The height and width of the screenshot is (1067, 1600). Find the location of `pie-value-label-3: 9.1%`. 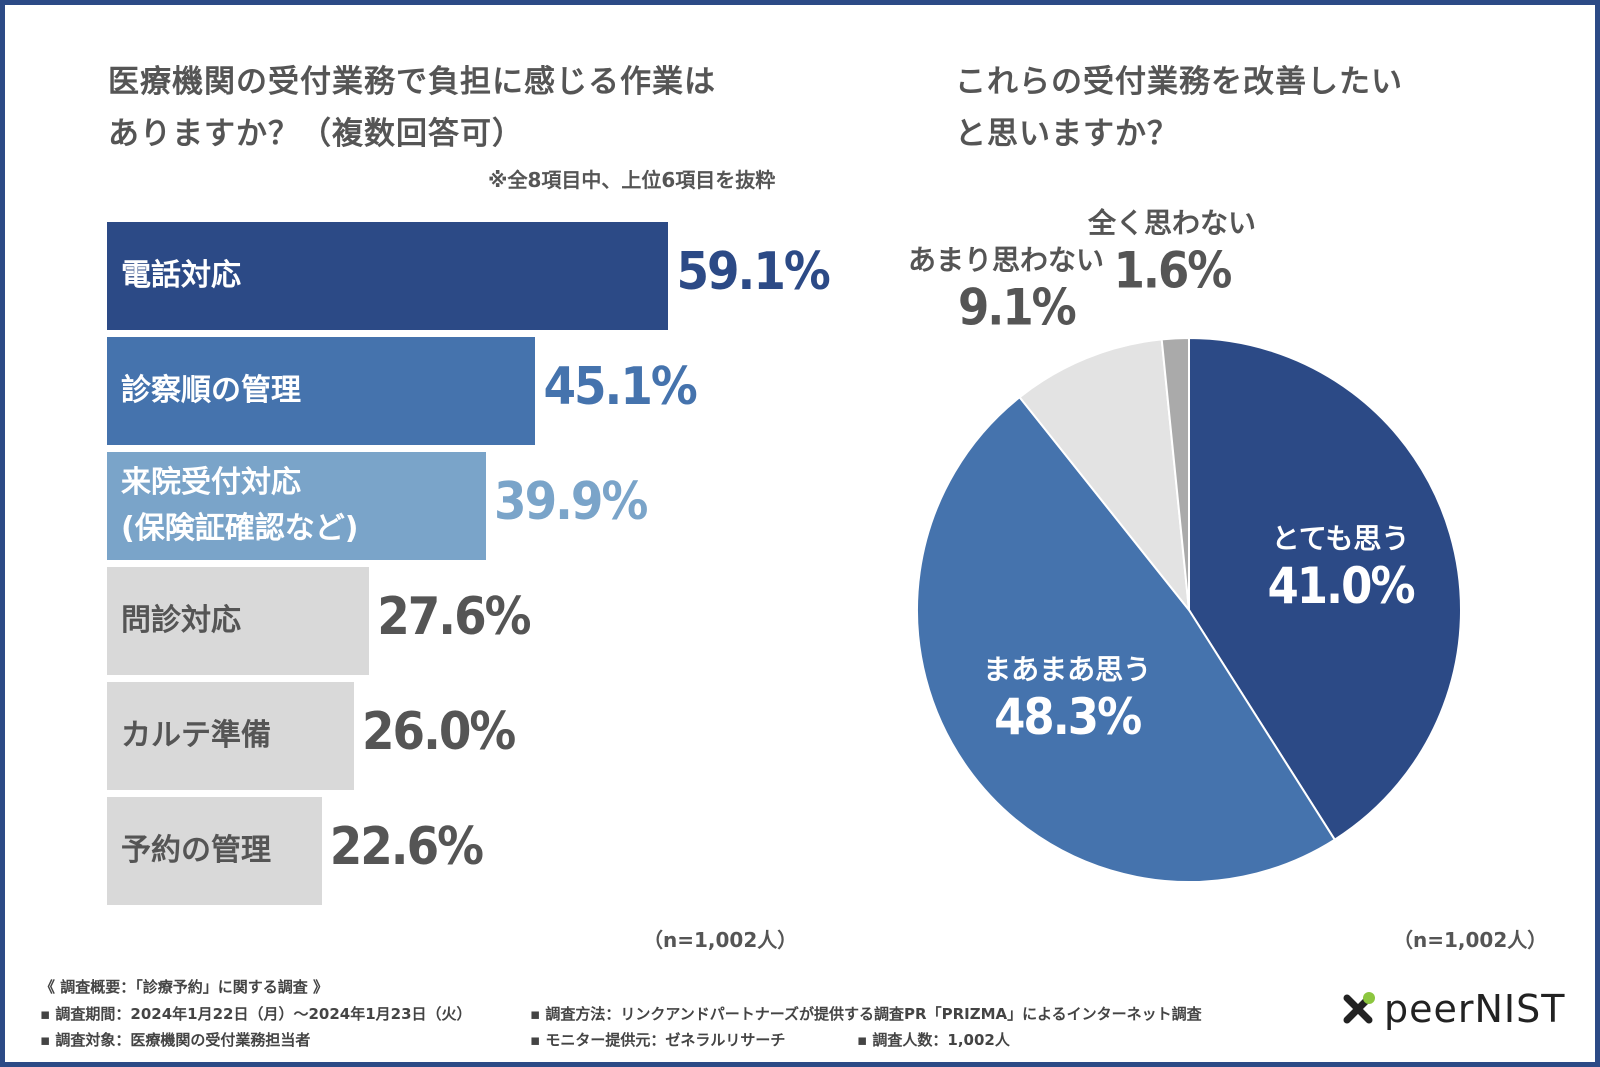

pie-value-label-3: 9.1% is located at coordinates (1017, 307).